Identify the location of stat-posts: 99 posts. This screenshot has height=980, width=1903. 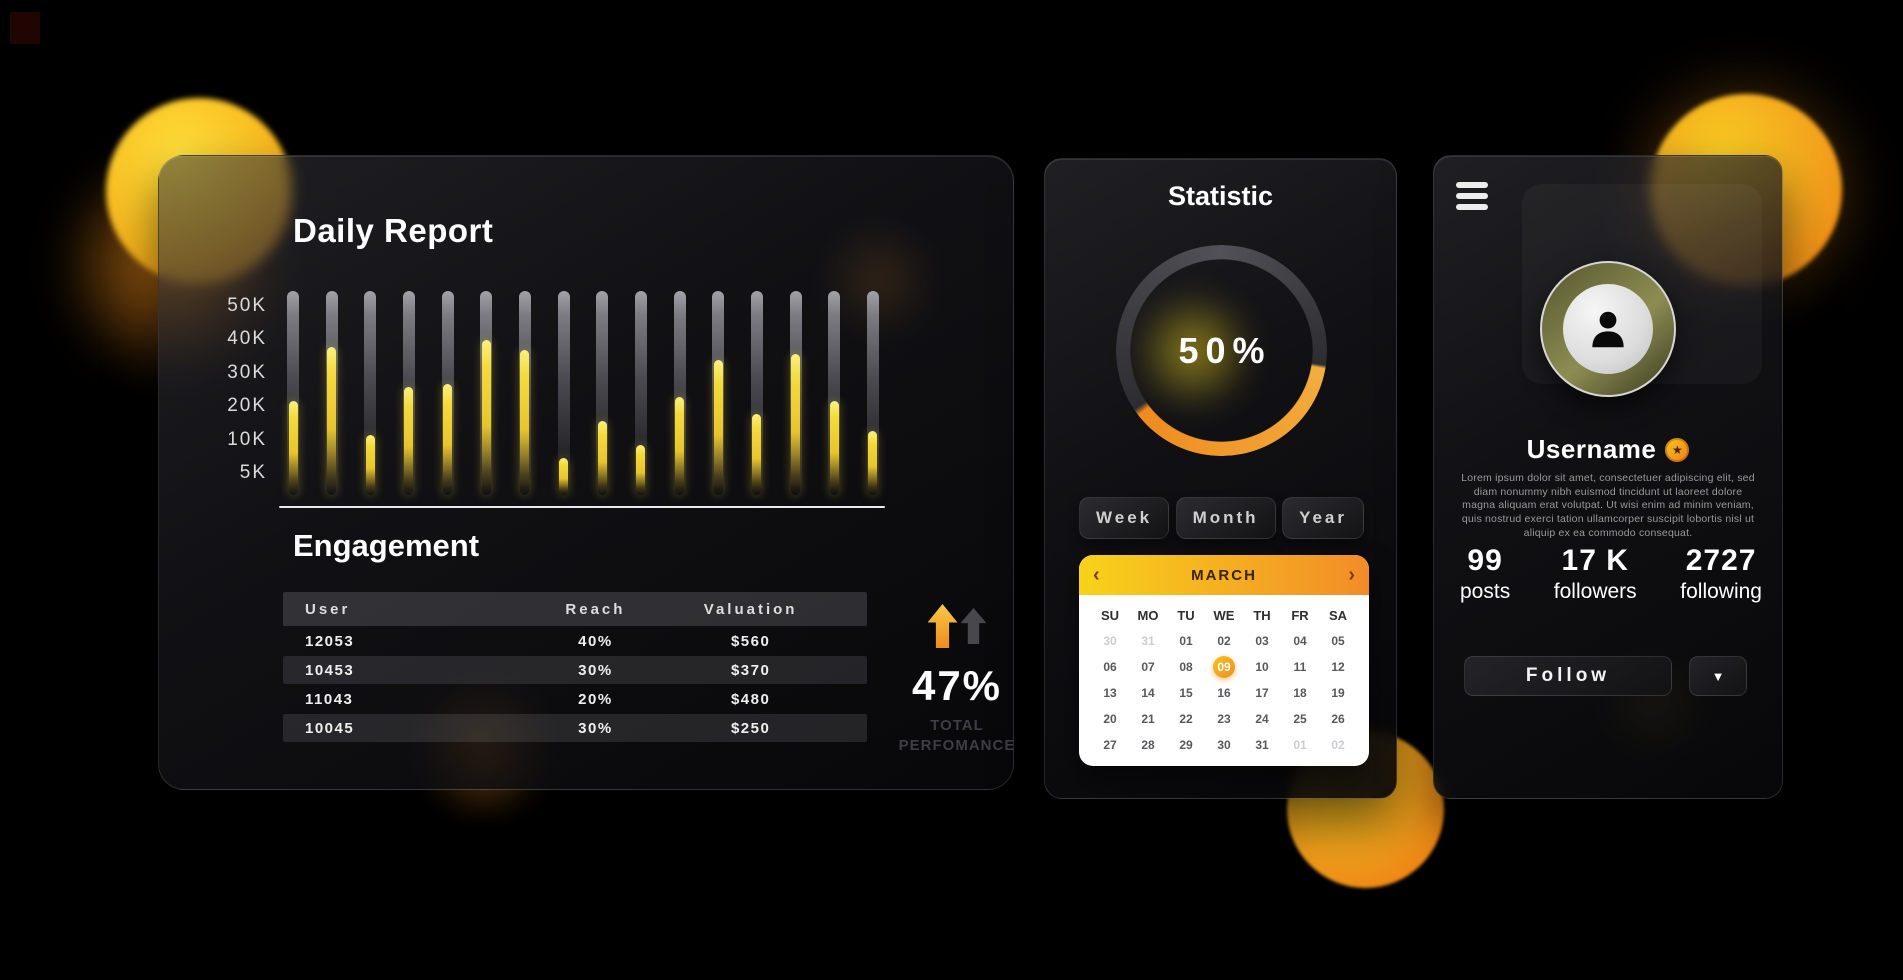
(1485, 574).